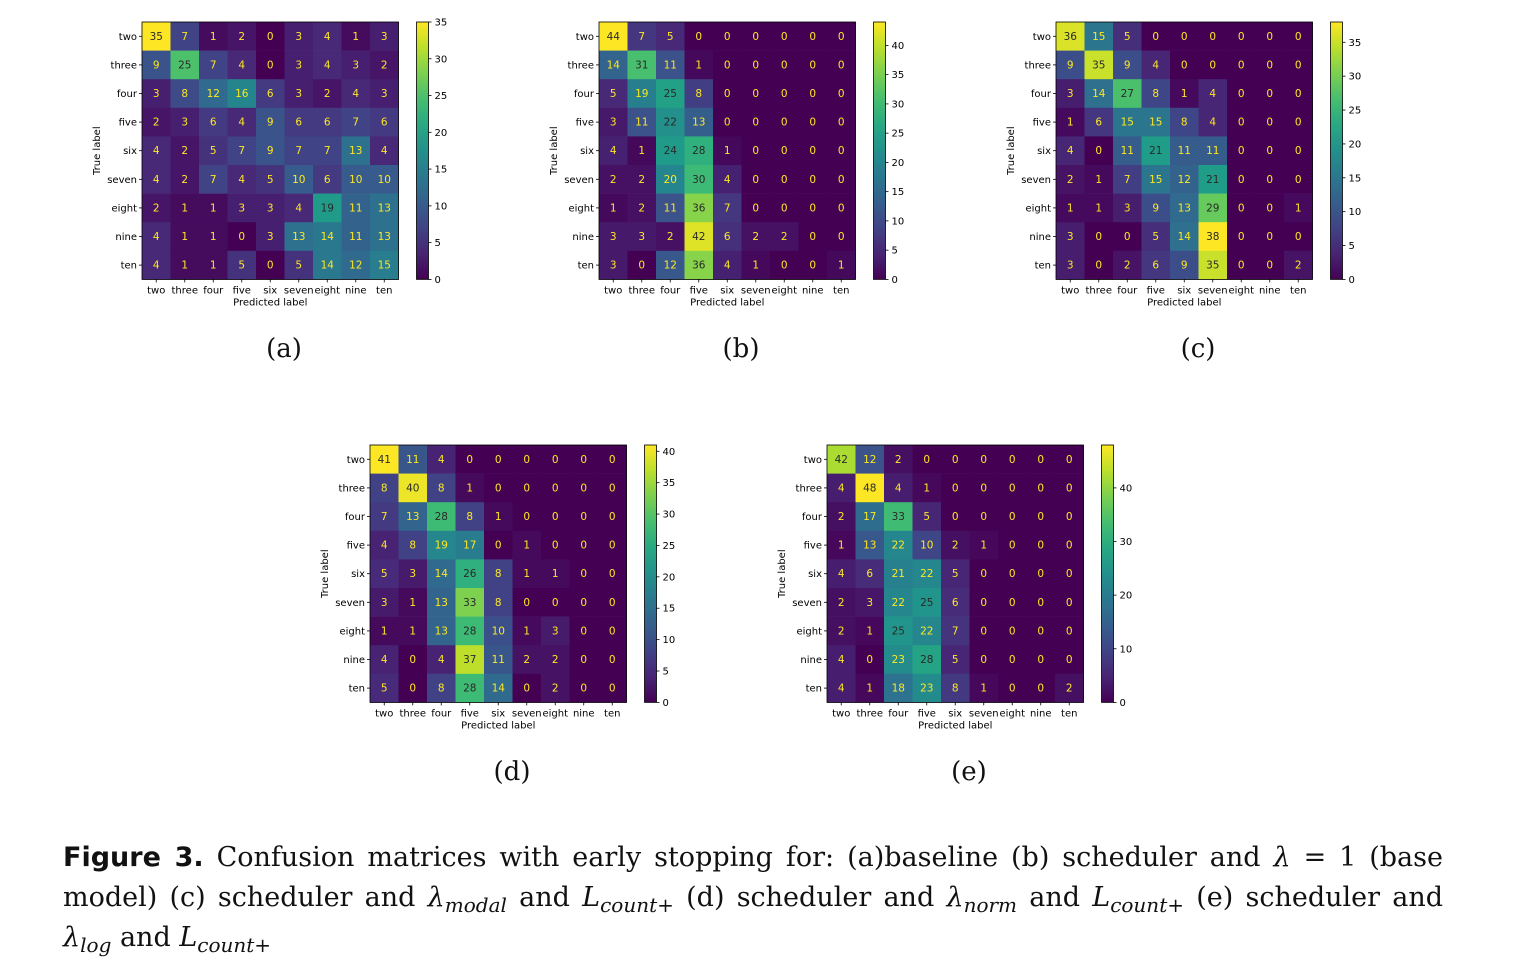 Image resolution: width=1535 pixels, height=959 pixels. Describe the element at coordinates (1127, 37) in the screenshot. I see `cell-value-label: 5` at that location.